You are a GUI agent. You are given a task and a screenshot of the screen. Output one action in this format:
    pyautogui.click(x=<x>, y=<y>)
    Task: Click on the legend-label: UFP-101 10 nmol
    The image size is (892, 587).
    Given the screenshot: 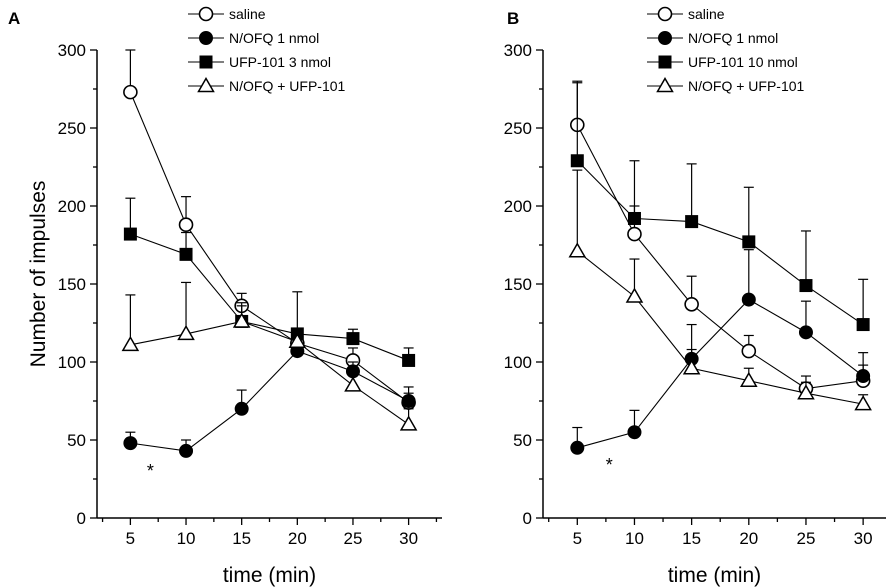 What is the action you would take?
    pyautogui.click(x=743, y=62)
    